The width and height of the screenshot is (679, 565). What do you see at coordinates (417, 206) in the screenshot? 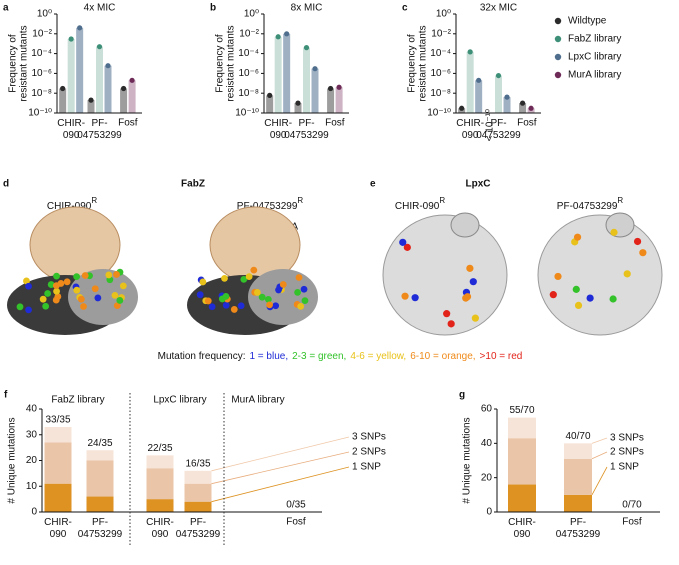
I see `structure-name: CHIR-090` at bounding box center [417, 206].